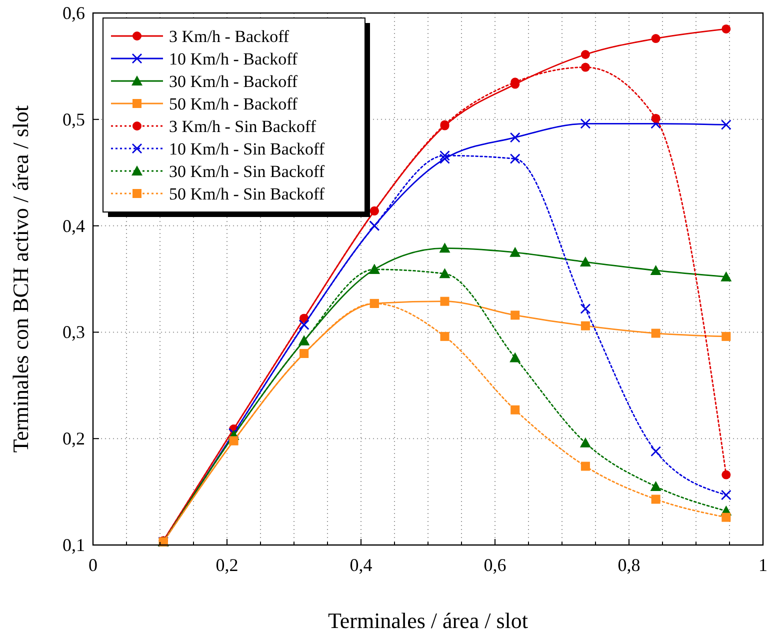 The width and height of the screenshot is (773, 638). What do you see at coordinates (73, 226) in the screenshot?
I see `y-tick-label: 0,4` at bounding box center [73, 226].